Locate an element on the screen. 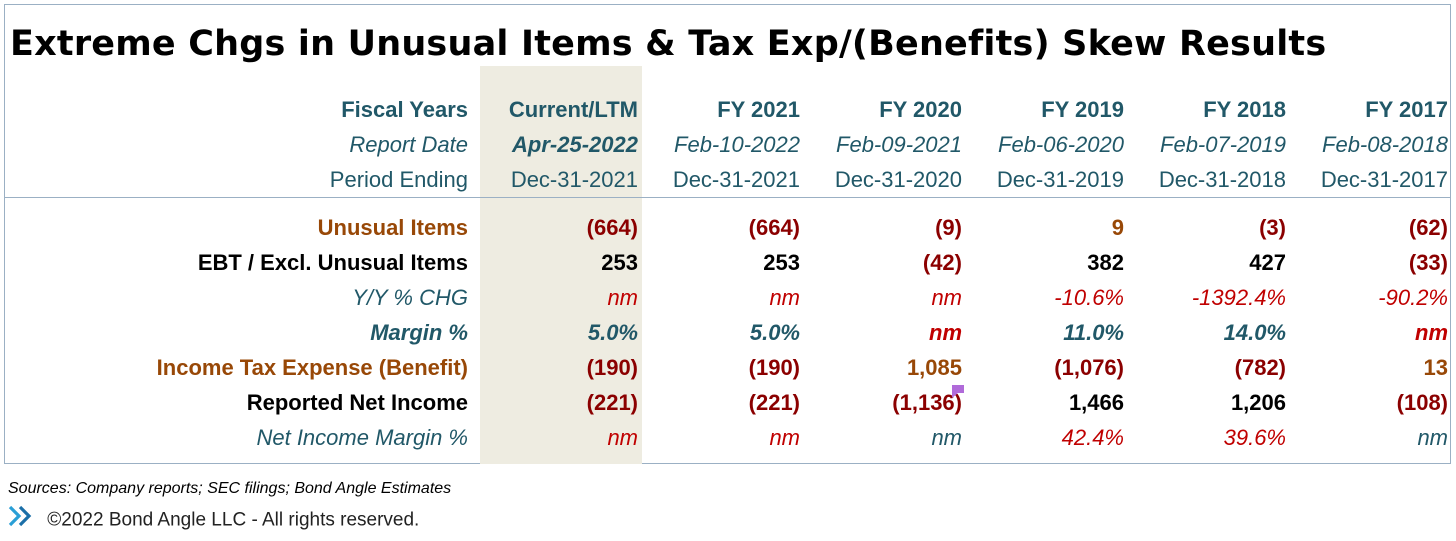  table-cell: -90.2% is located at coordinates (1413, 297).